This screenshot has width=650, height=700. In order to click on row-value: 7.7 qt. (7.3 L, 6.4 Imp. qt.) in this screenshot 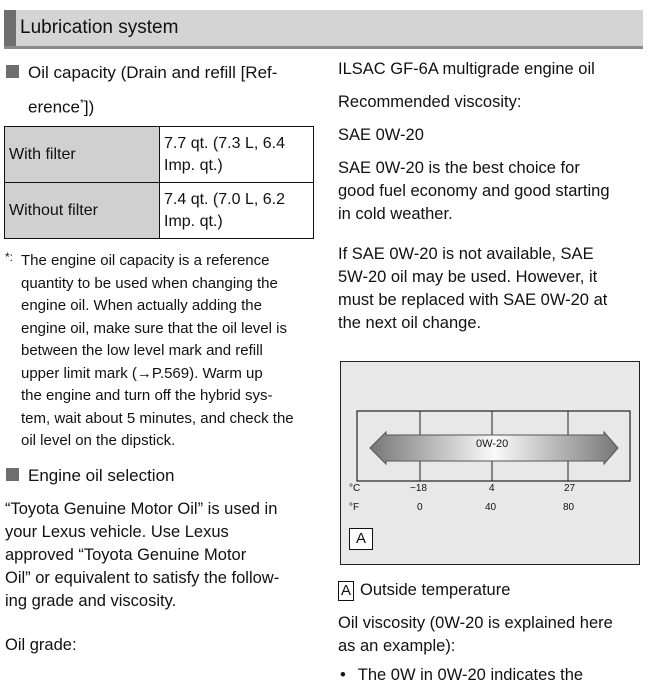, I will do `click(236, 154)`.